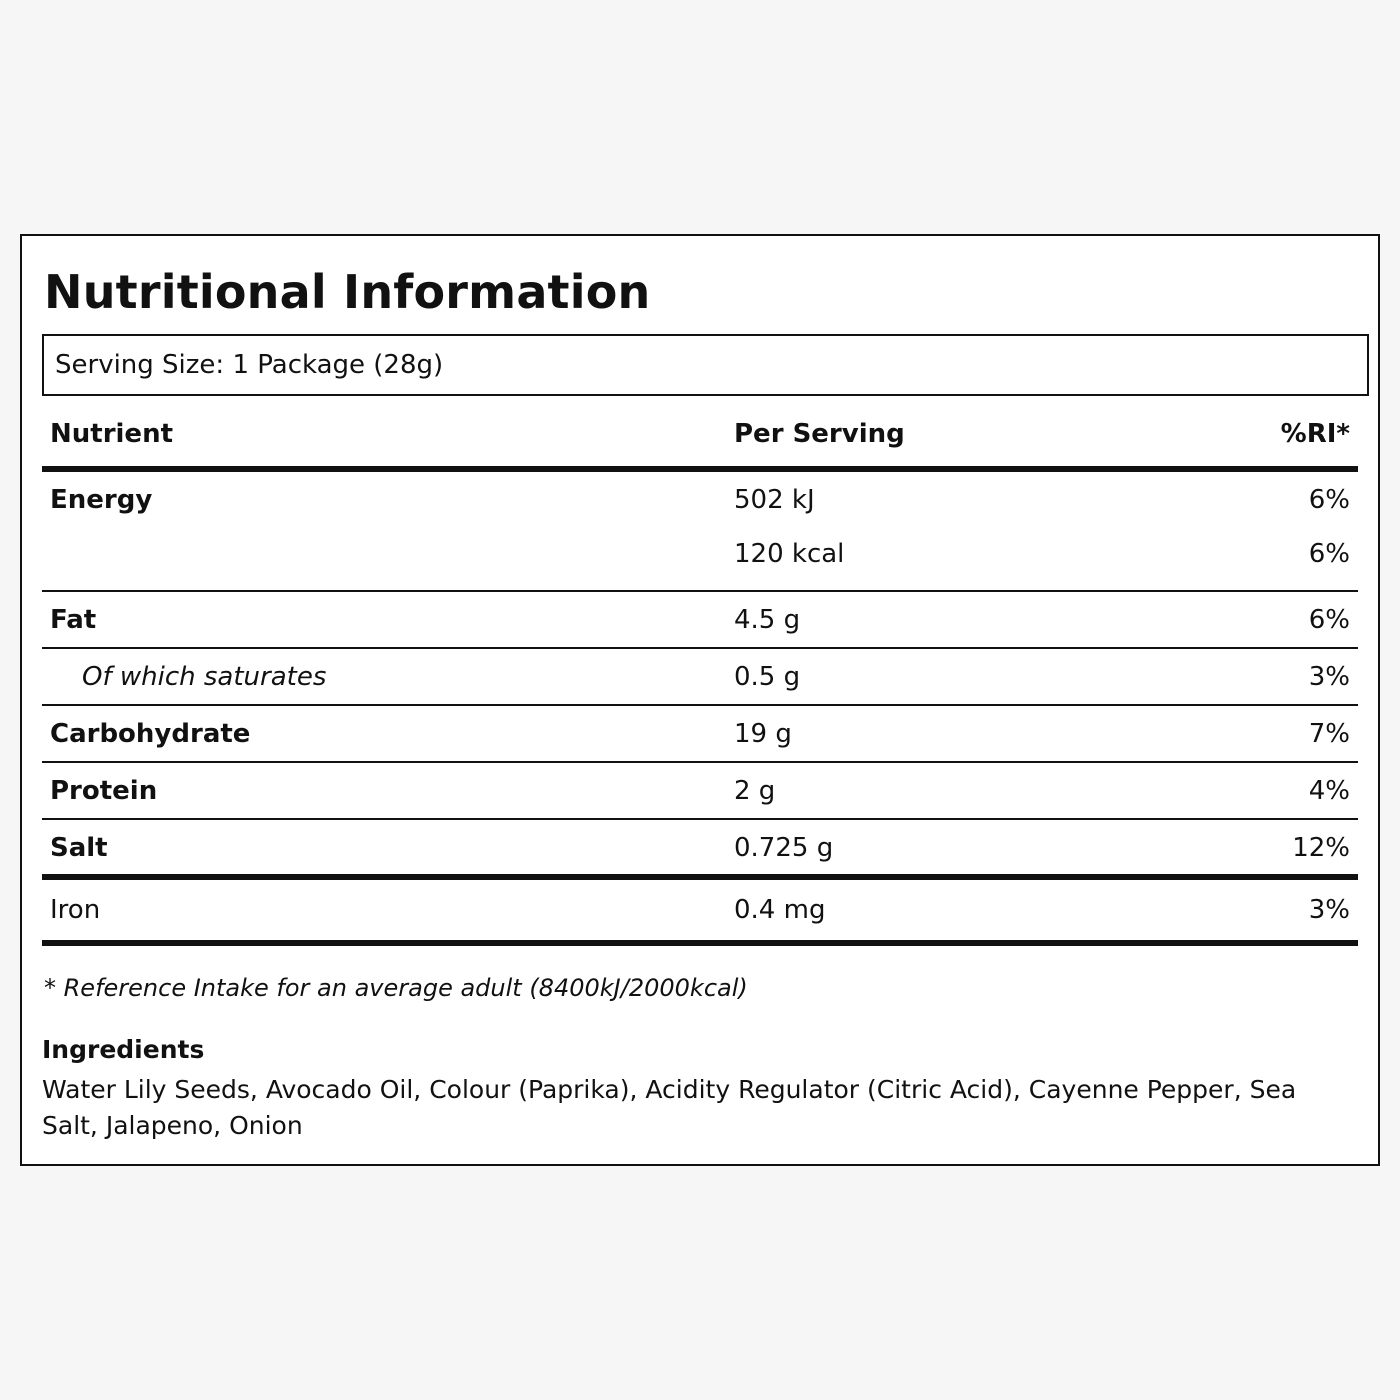 Image resolution: width=1400 pixels, height=1400 pixels. What do you see at coordinates (1321, 848) in the screenshot?
I see `nutrient-ri: 12%` at bounding box center [1321, 848].